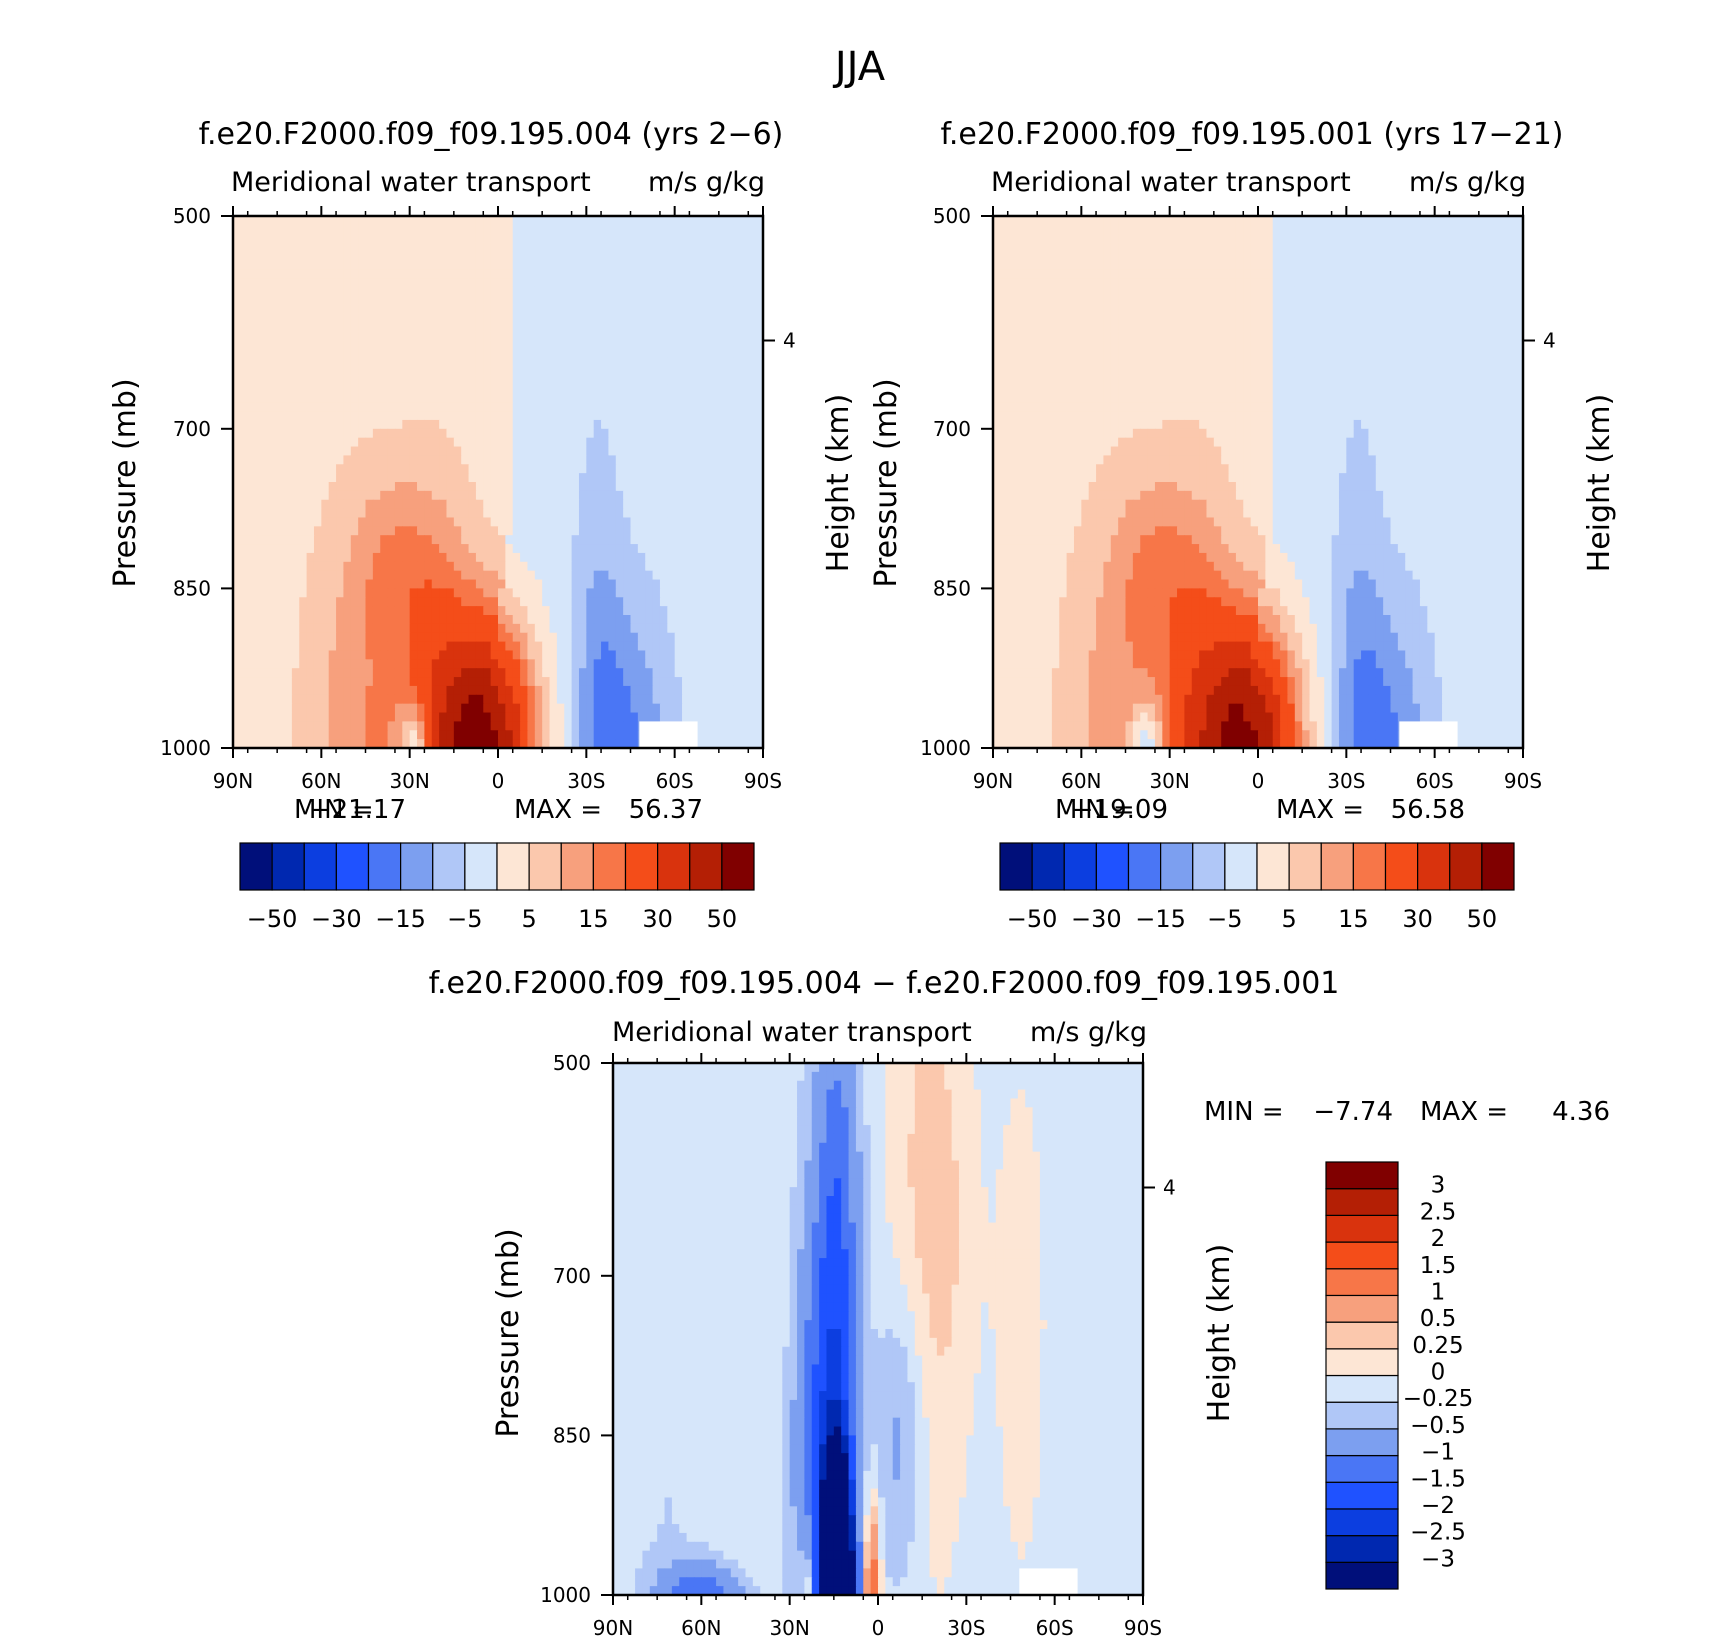 The width and height of the screenshot is (1710, 1636). What do you see at coordinates (256, 866) in the screenshot?
I see `colorbar-box` at bounding box center [256, 866].